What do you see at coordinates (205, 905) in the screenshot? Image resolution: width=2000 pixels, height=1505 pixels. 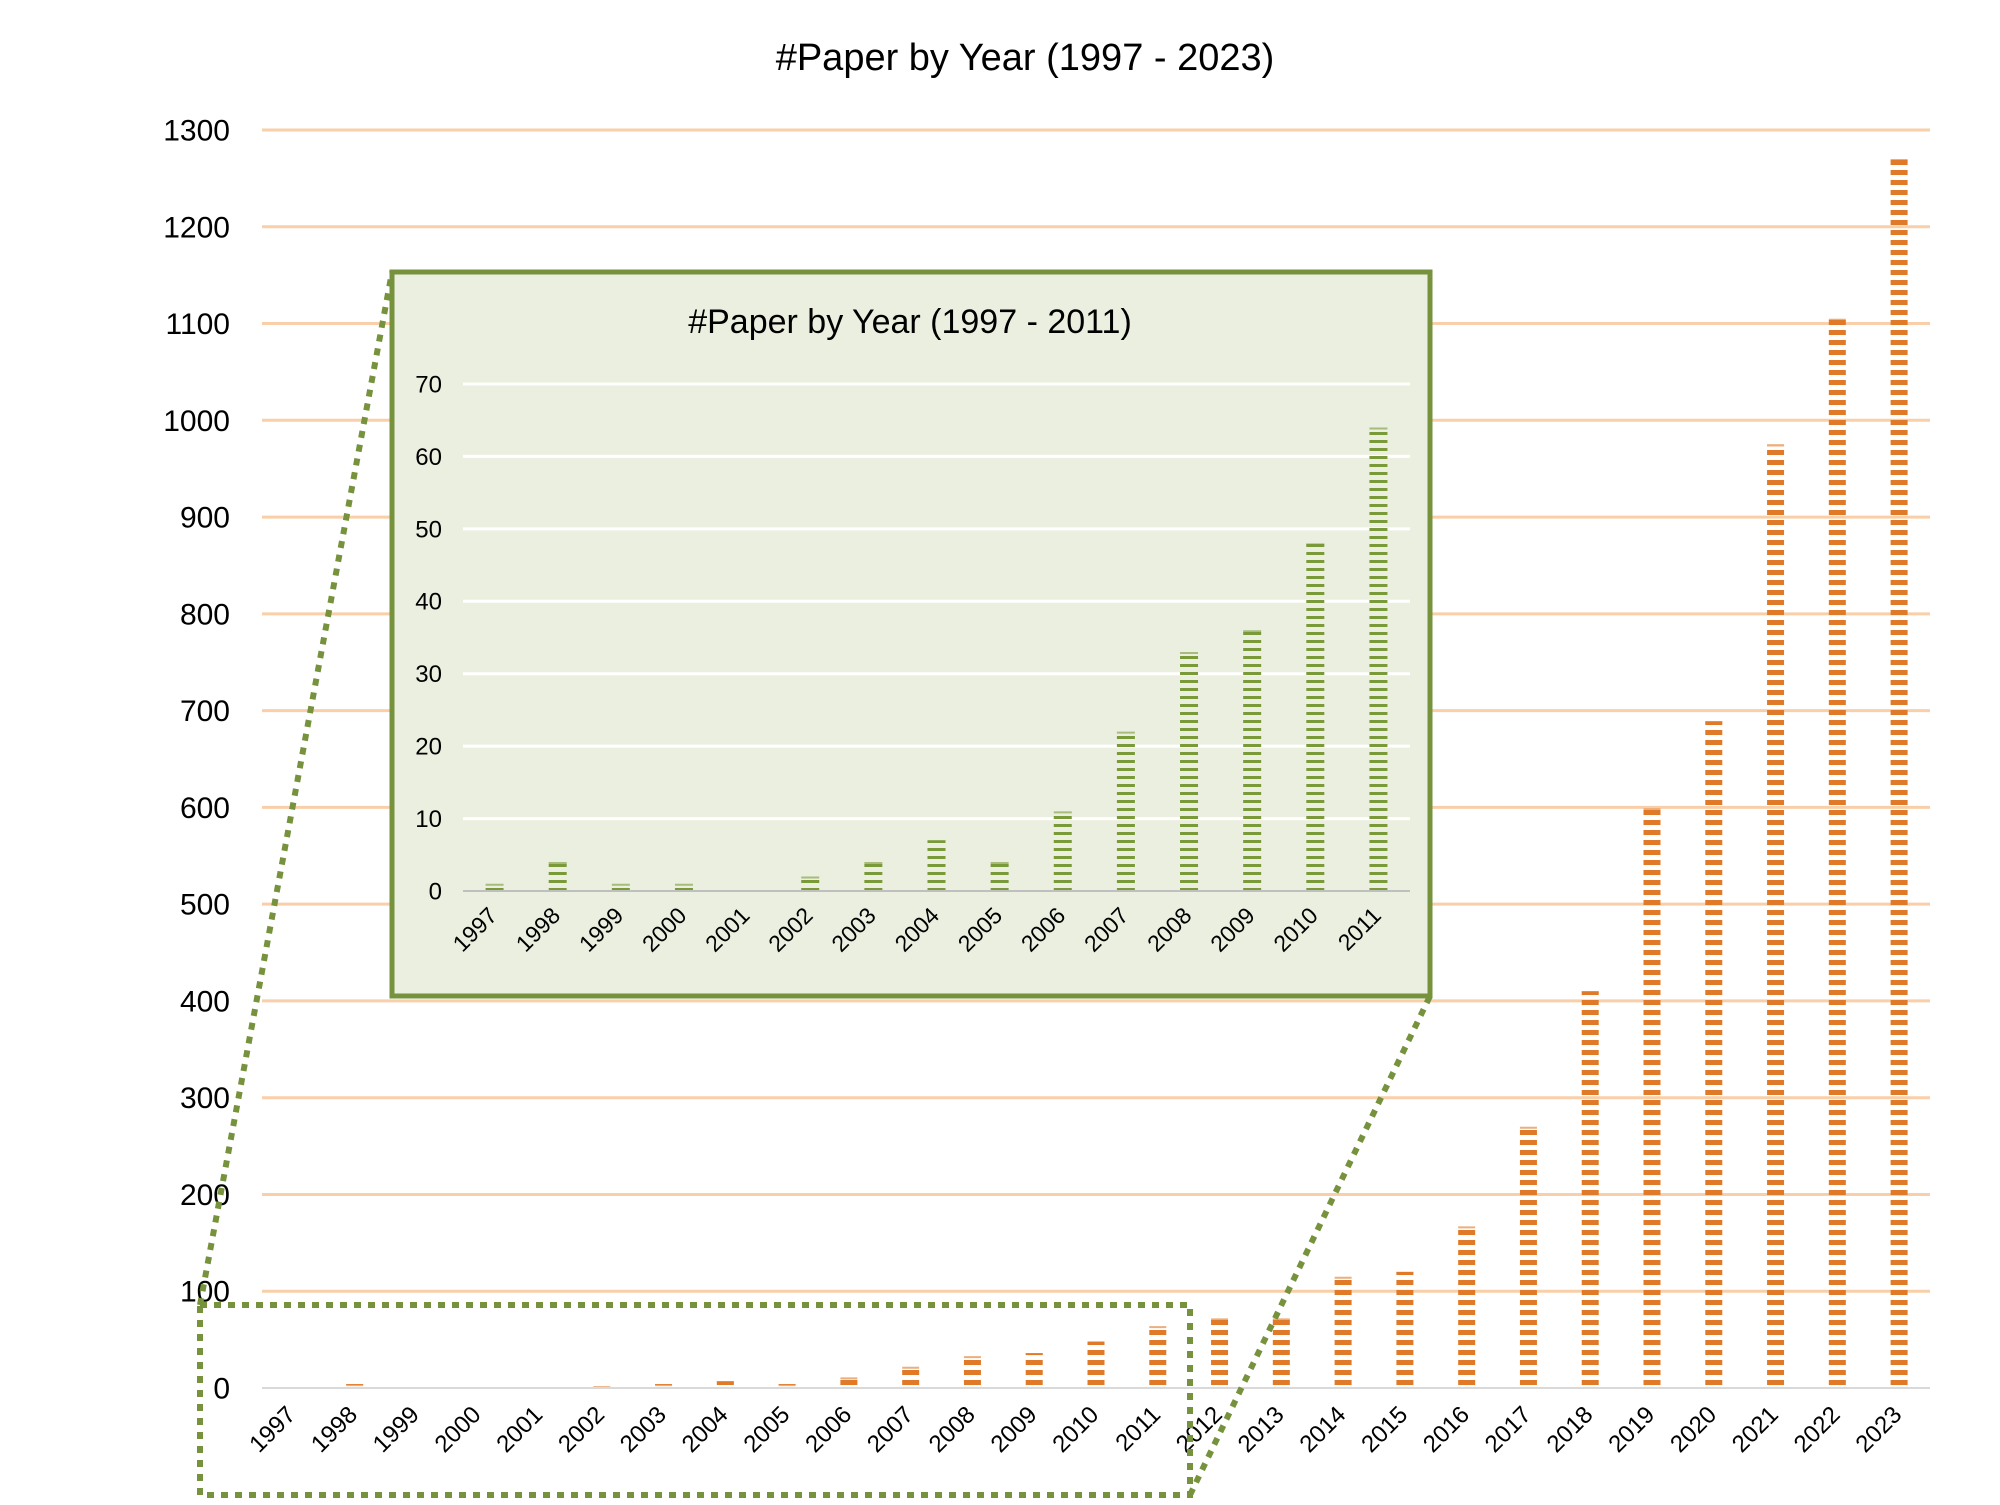 I see `y-tick-label: 500` at bounding box center [205, 905].